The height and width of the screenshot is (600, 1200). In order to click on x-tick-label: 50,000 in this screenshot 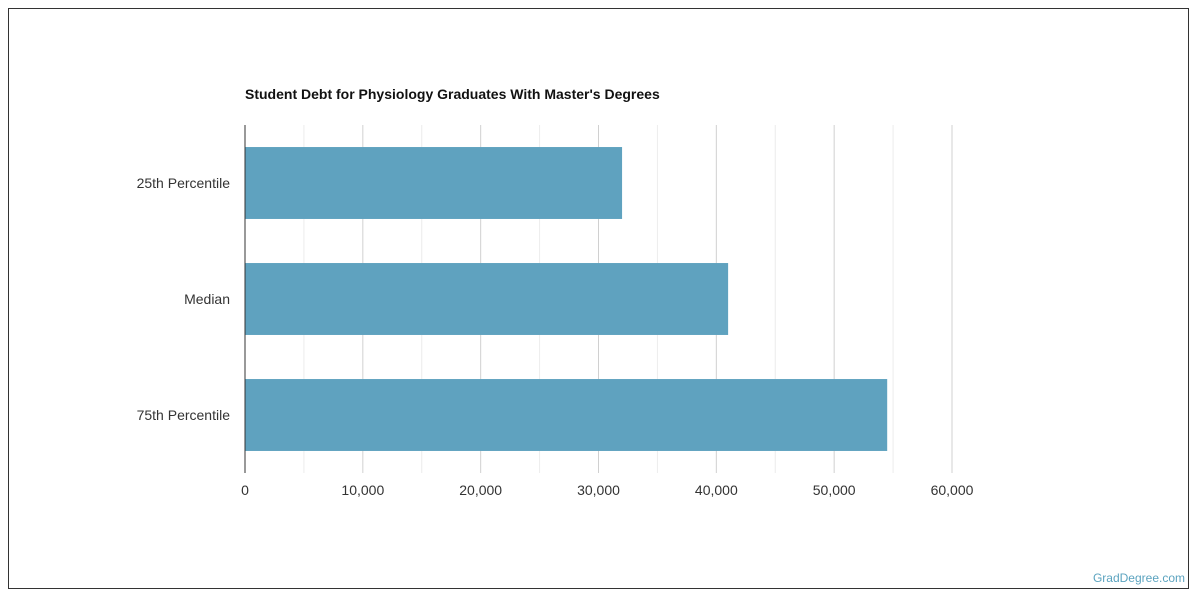, I will do `click(834, 490)`.